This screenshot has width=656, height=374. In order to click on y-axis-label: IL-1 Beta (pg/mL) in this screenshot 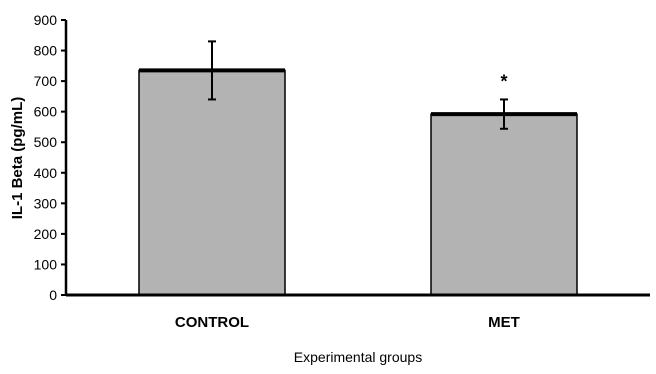, I will do `click(17, 158)`.